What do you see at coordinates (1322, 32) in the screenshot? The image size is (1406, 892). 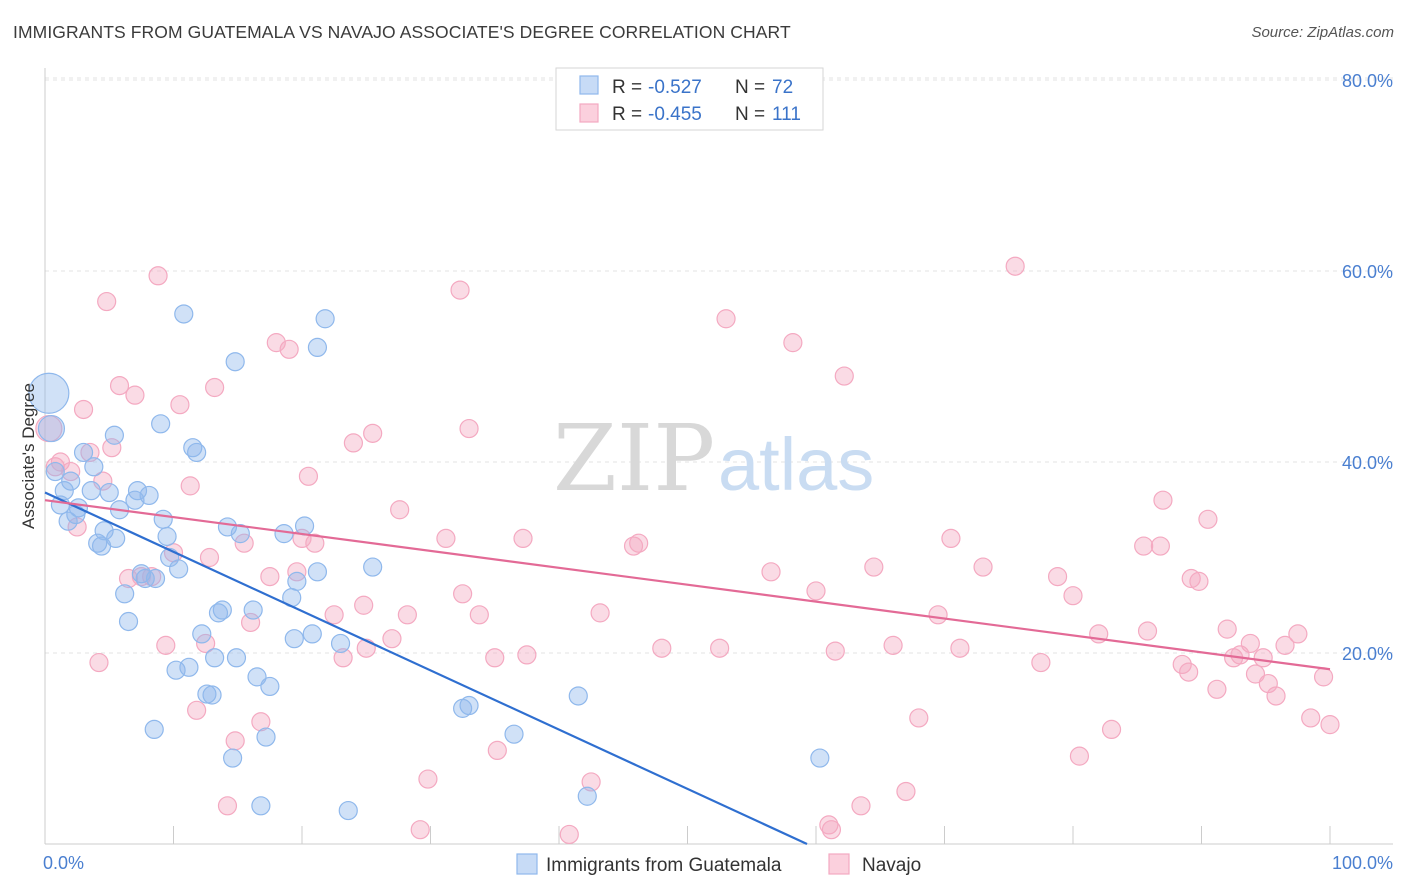 I see `chart-source: Source: ZipAtlas.com` at bounding box center [1322, 32].